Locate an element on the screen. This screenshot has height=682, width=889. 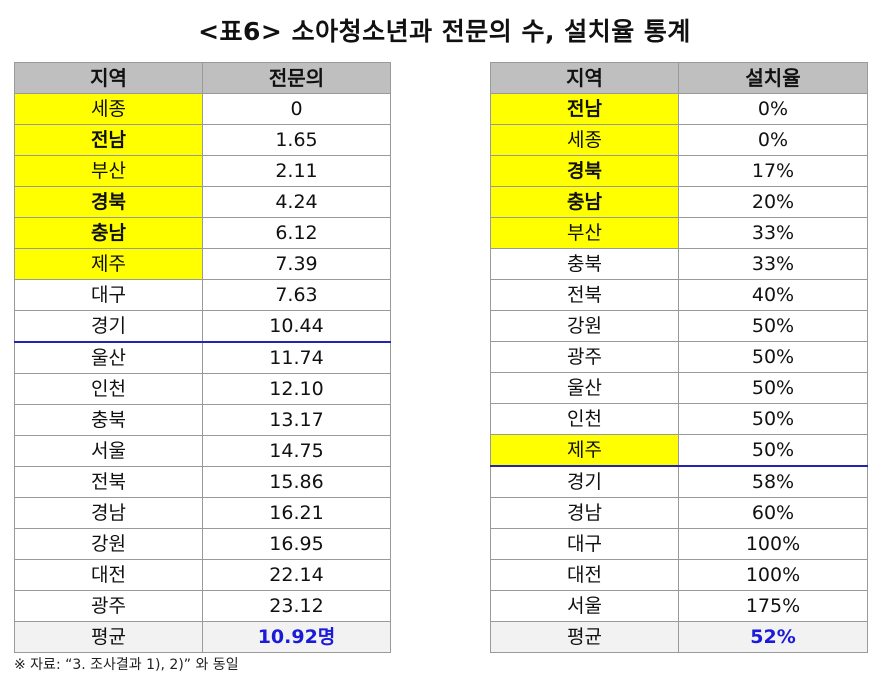
table-row: 대구 100% is located at coordinates (679, 544).